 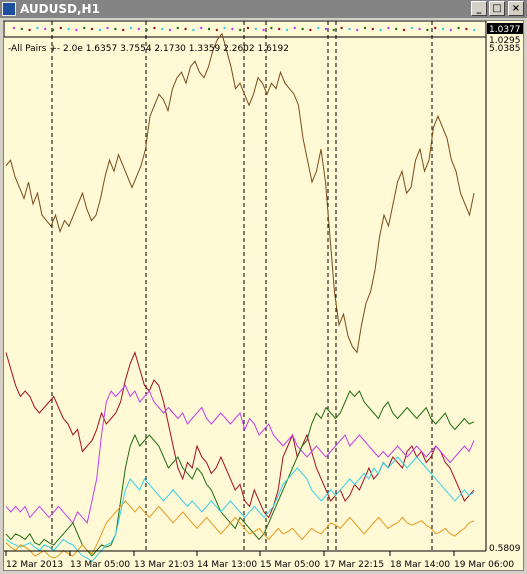 I want to click on time-axis-label: 17 Mar 22:15, so click(x=354, y=565).